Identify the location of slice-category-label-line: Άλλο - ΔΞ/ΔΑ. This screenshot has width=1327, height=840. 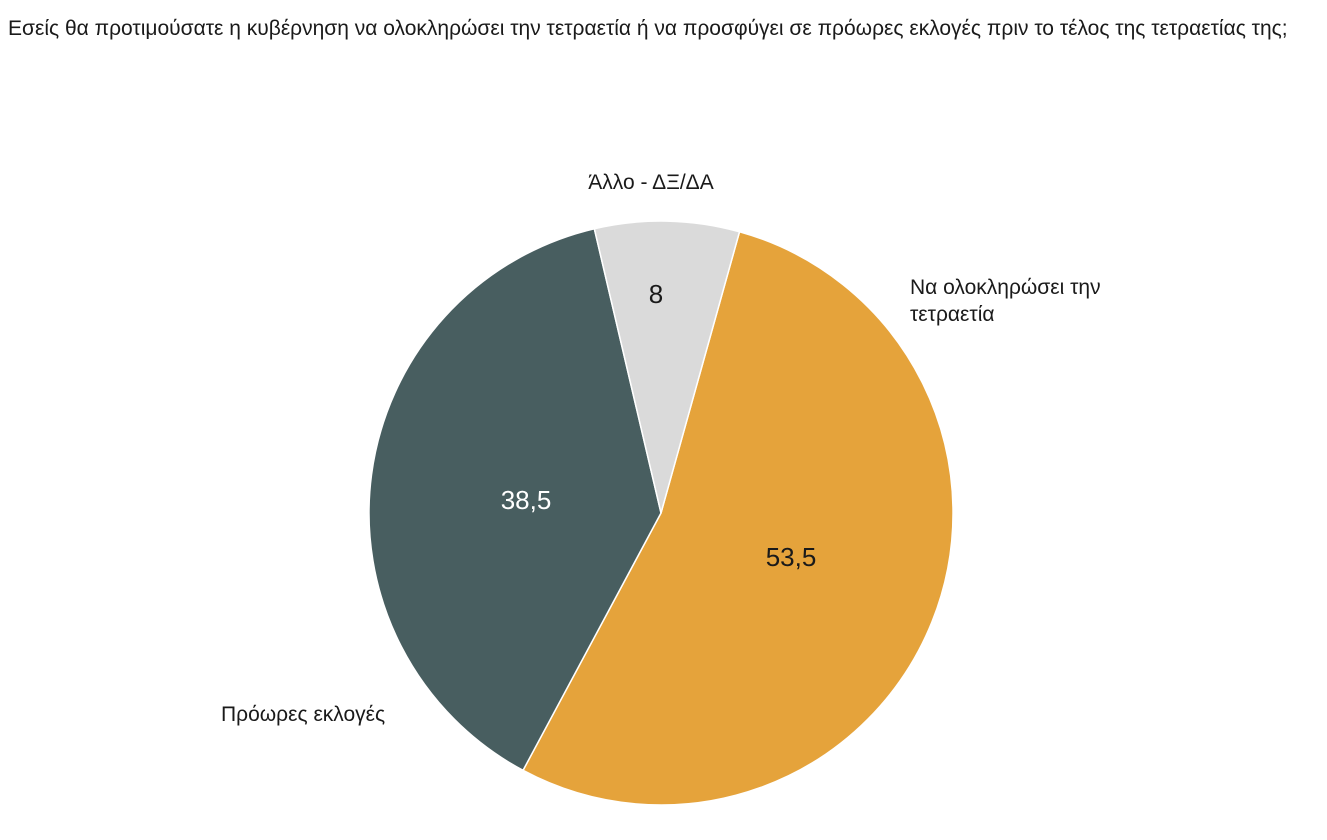
(650, 182).